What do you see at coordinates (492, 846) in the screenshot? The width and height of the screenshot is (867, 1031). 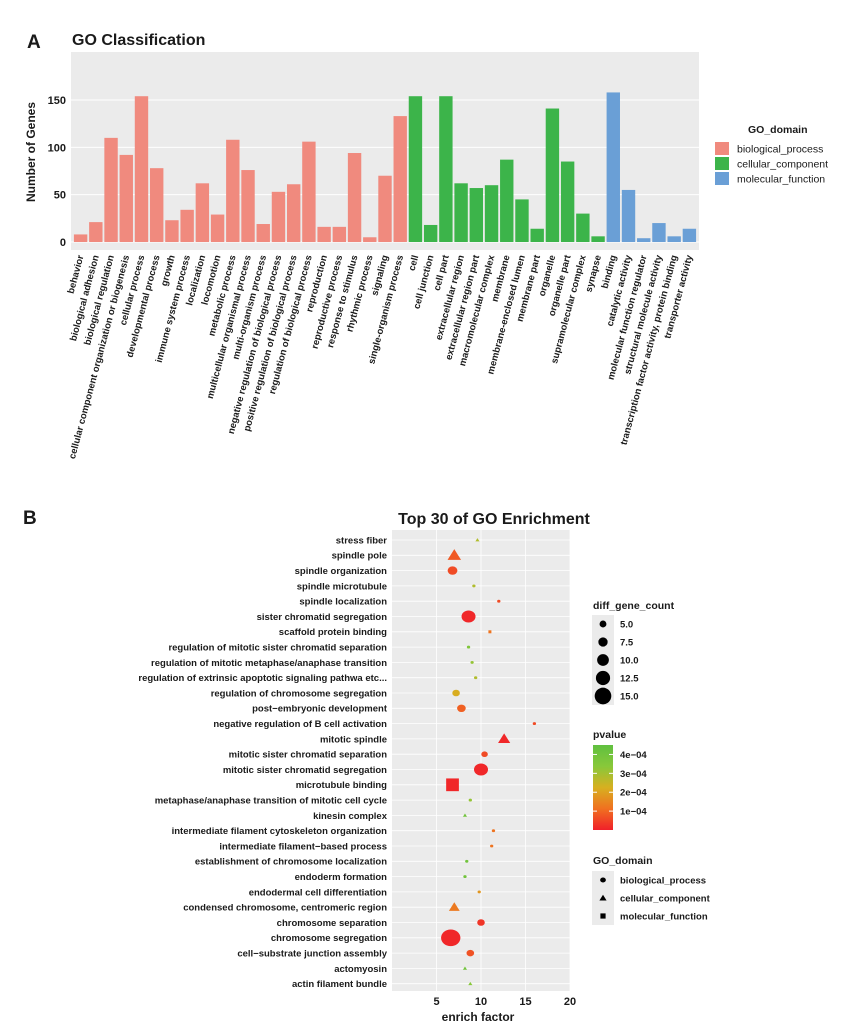 I see `point-intermediate-filament-based-process` at bounding box center [492, 846].